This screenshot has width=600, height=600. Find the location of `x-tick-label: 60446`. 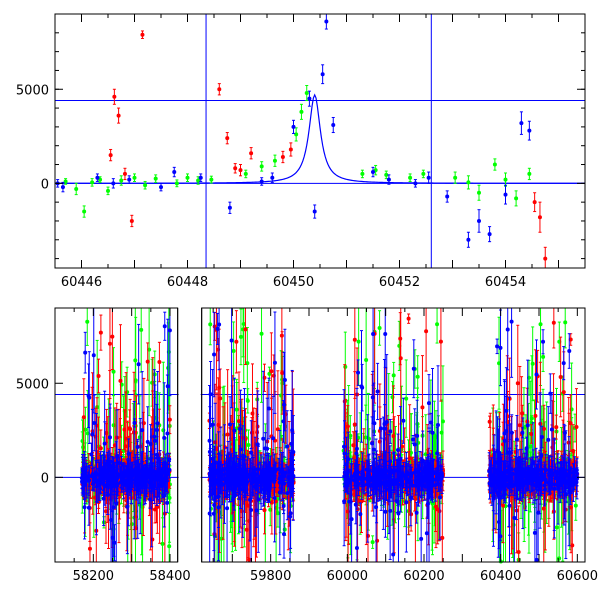

x-tick-label: 60446 is located at coordinates (81, 282).